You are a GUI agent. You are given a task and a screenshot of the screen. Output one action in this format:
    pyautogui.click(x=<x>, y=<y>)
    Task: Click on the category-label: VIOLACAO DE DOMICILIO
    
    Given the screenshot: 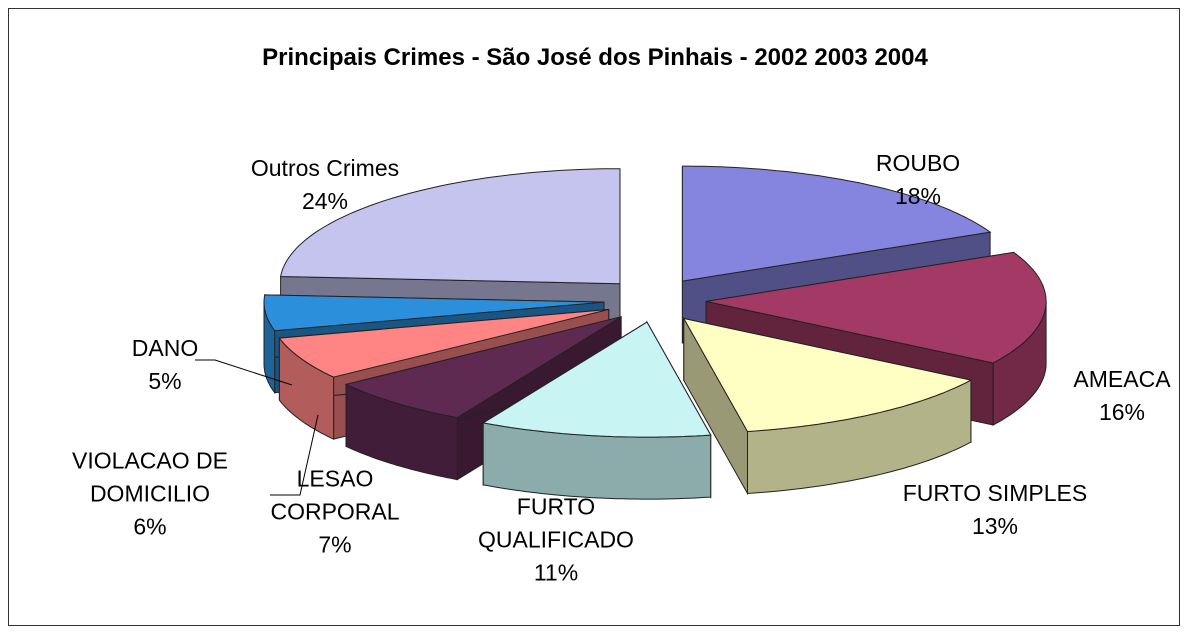 What is the action you would take?
    pyautogui.click(x=150, y=477)
    